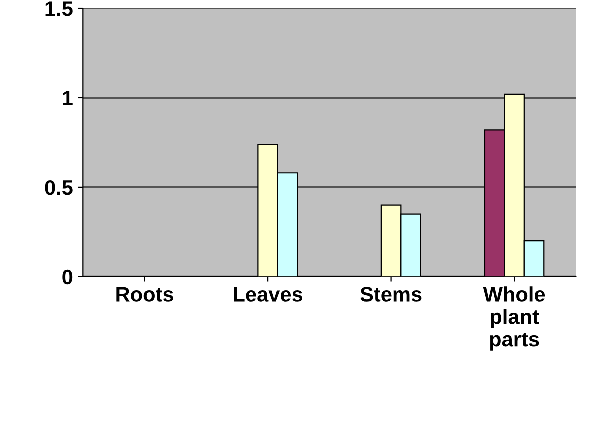 The width and height of the screenshot is (594, 426). What do you see at coordinates (145, 294) in the screenshot?
I see `x-tick-label: Roots` at bounding box center [145, 294].